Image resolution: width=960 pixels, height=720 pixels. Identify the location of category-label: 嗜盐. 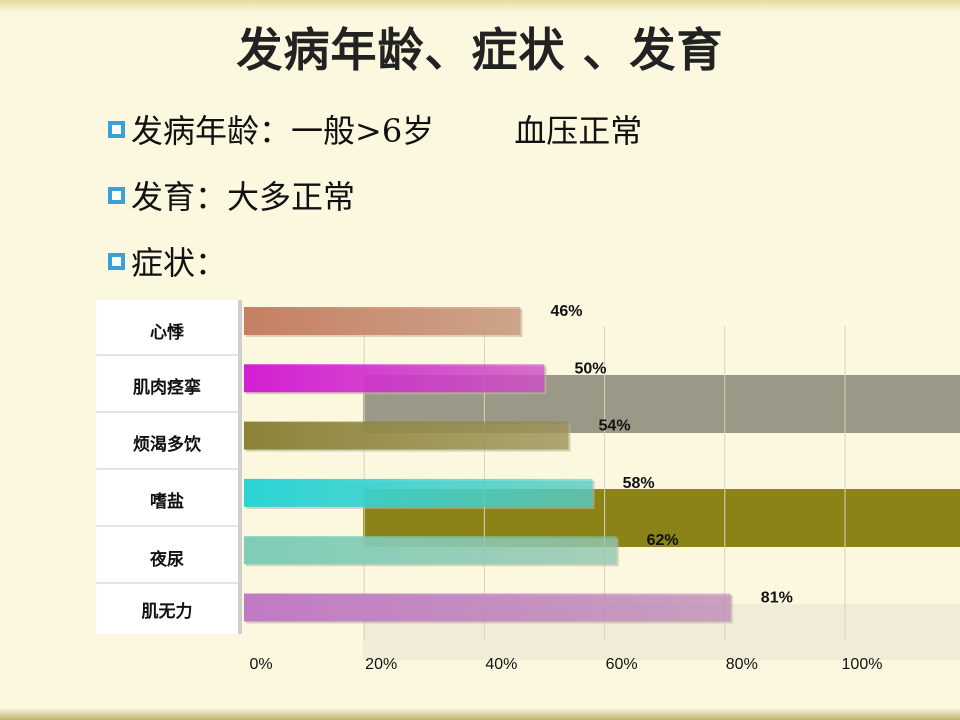
(167, 502).